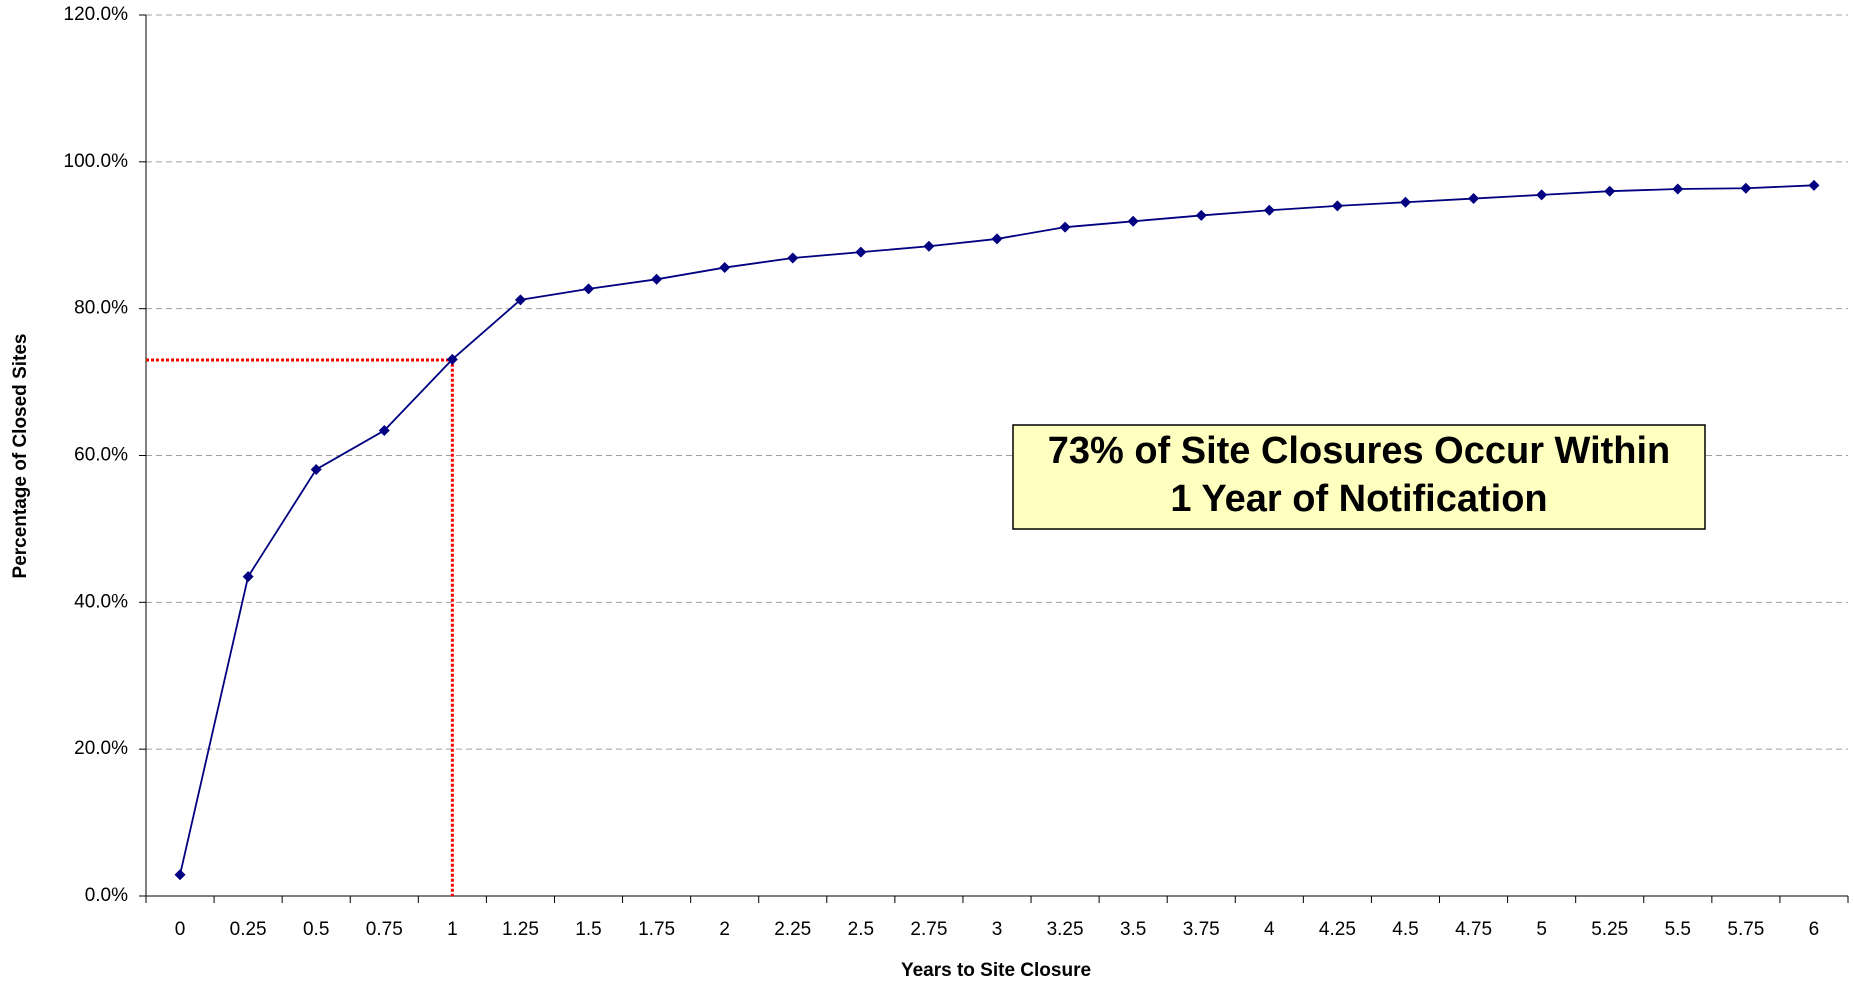  I want to click on x-tick-label: 2, so click(724, 929).